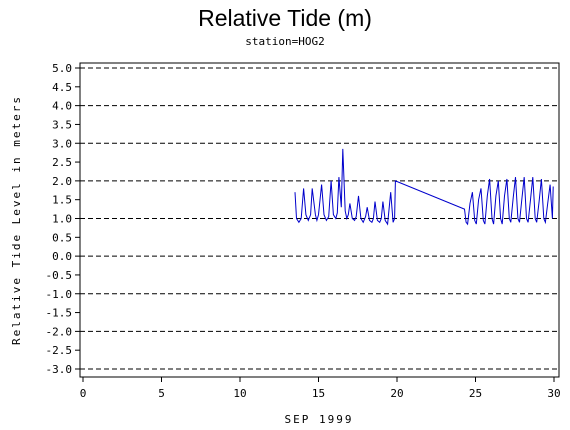 This screenshot has height=430, width=570. I want to click on x-tick-label: 20, so click(396, 393).